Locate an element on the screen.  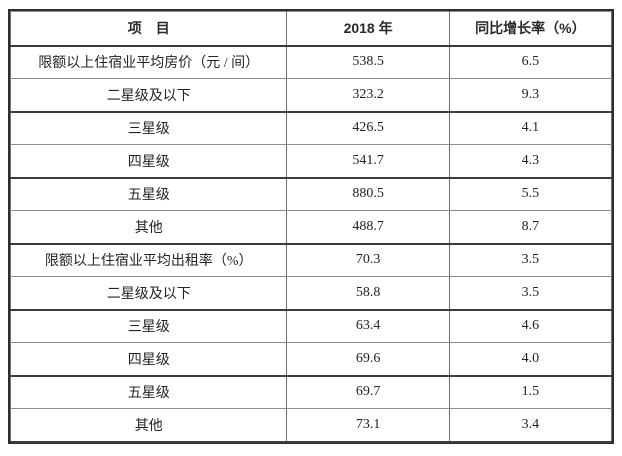
value-2018-cell: 58.8 is located at coordinates (368, 293).